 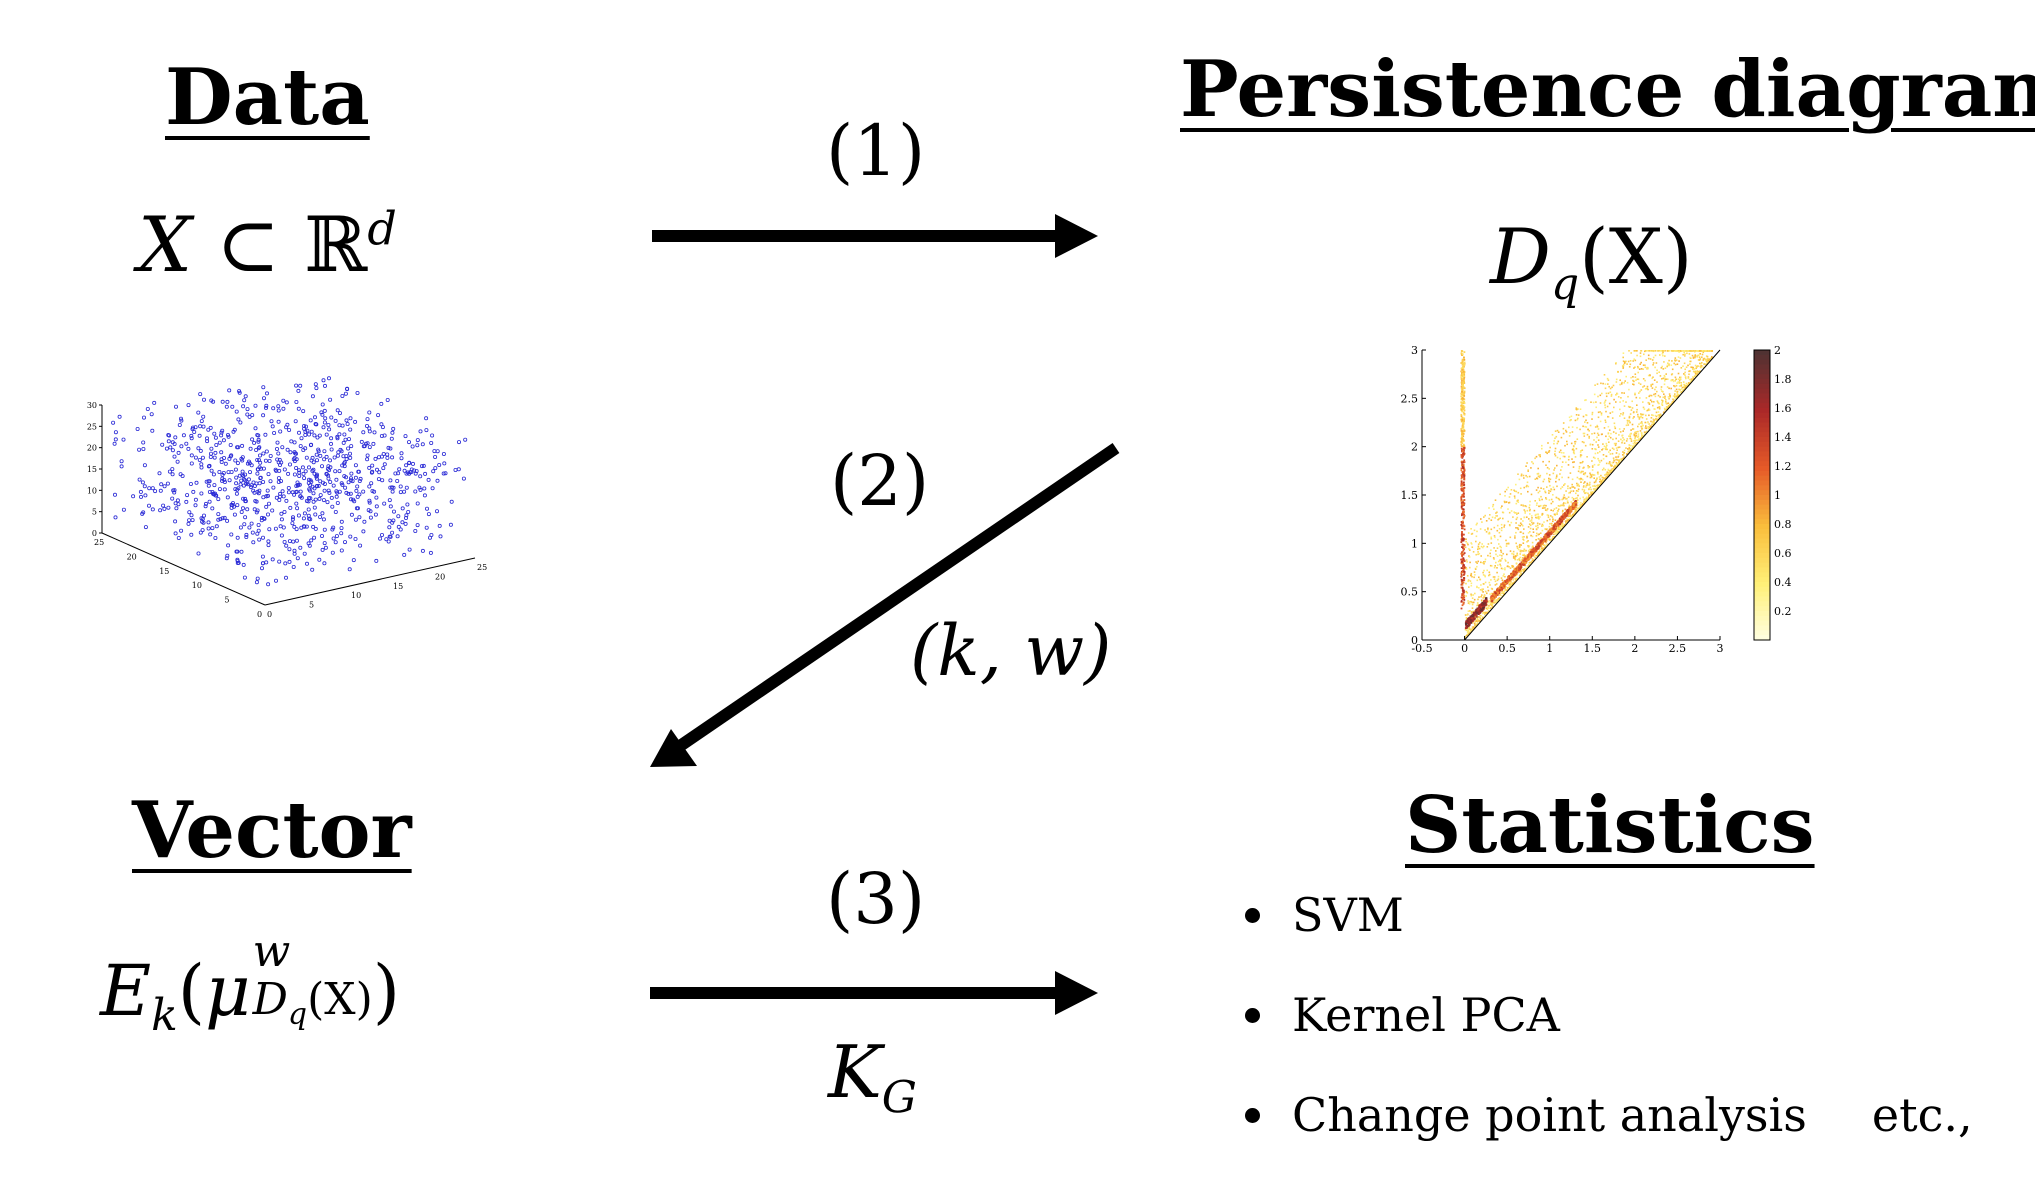 What do you see at coordinates (1507, 648) in the screenshot?
I see `pd-x-tick-label: 0.5` at bounding box center [1507, 648].